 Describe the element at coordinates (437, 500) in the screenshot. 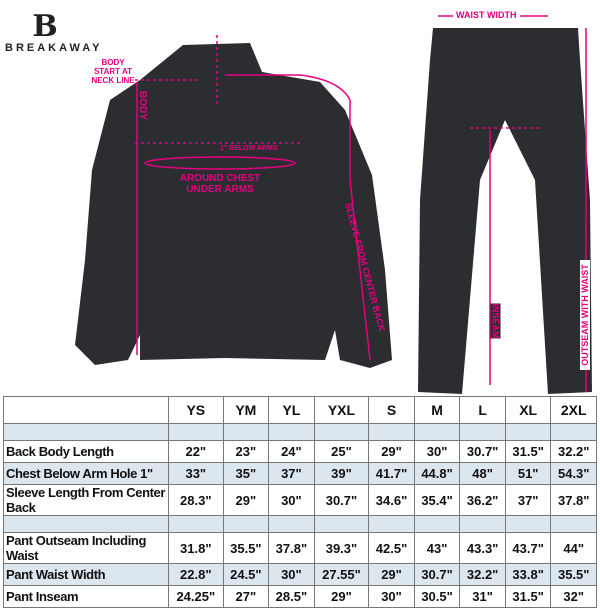

I see `cell-value: 35.4"` at that location.